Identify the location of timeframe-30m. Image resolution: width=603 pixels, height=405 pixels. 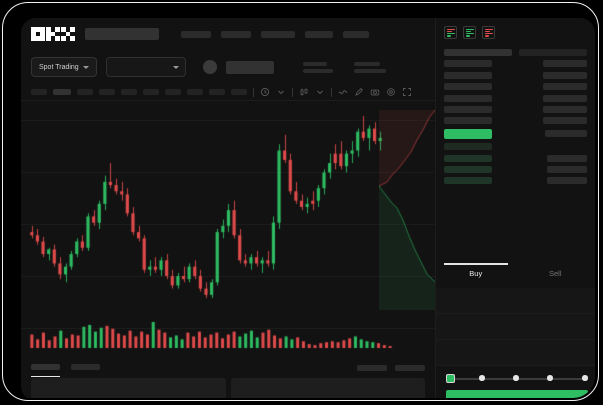
(107, 92).